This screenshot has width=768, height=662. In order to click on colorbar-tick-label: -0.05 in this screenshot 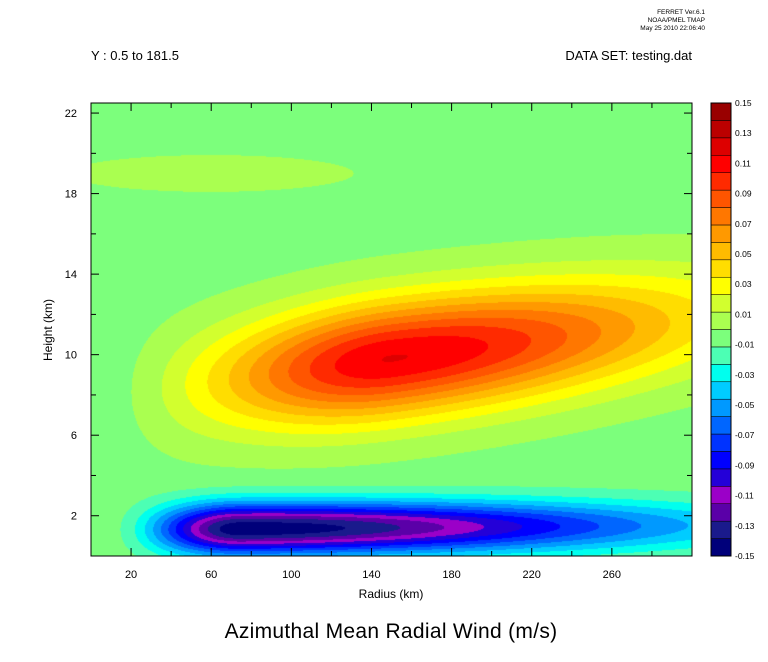, I will do `click(745, 405)`.